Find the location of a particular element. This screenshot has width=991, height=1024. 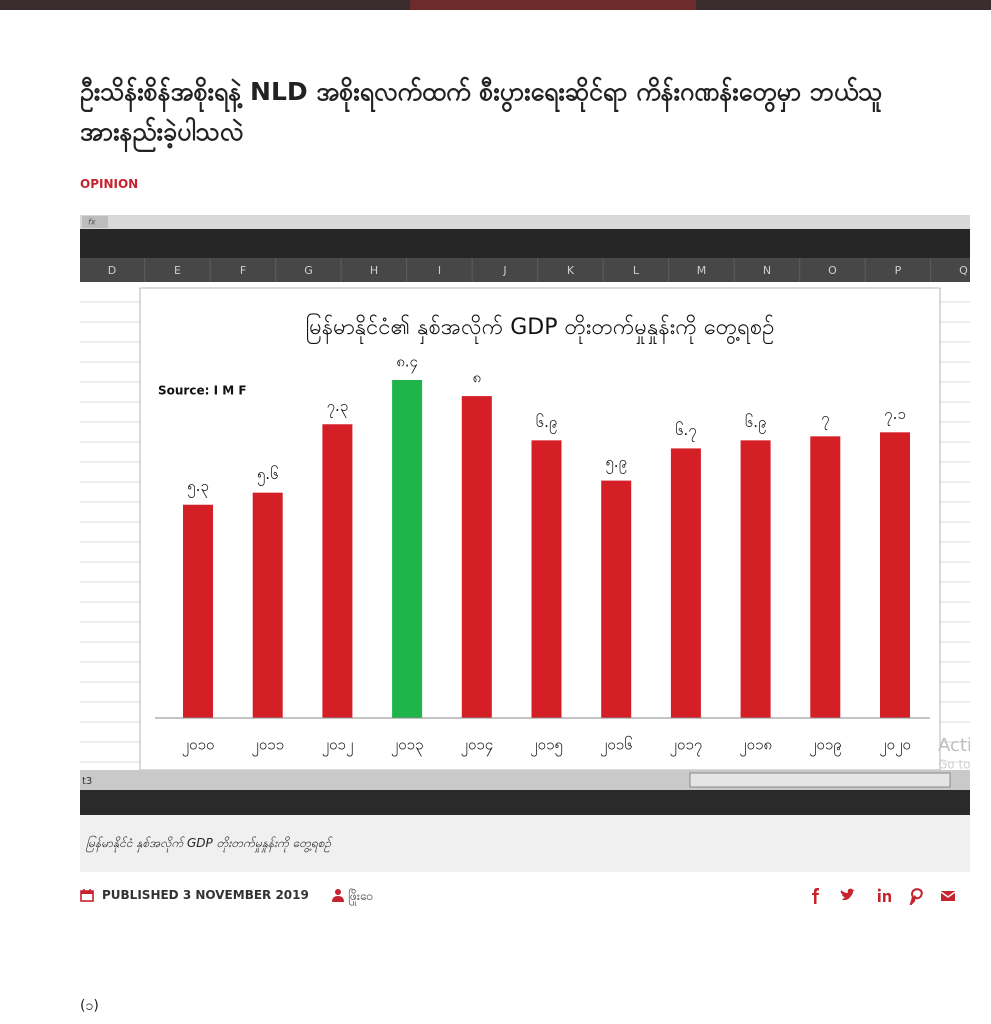

value-label: ၇.၁ is located at coordinates (895, 415).